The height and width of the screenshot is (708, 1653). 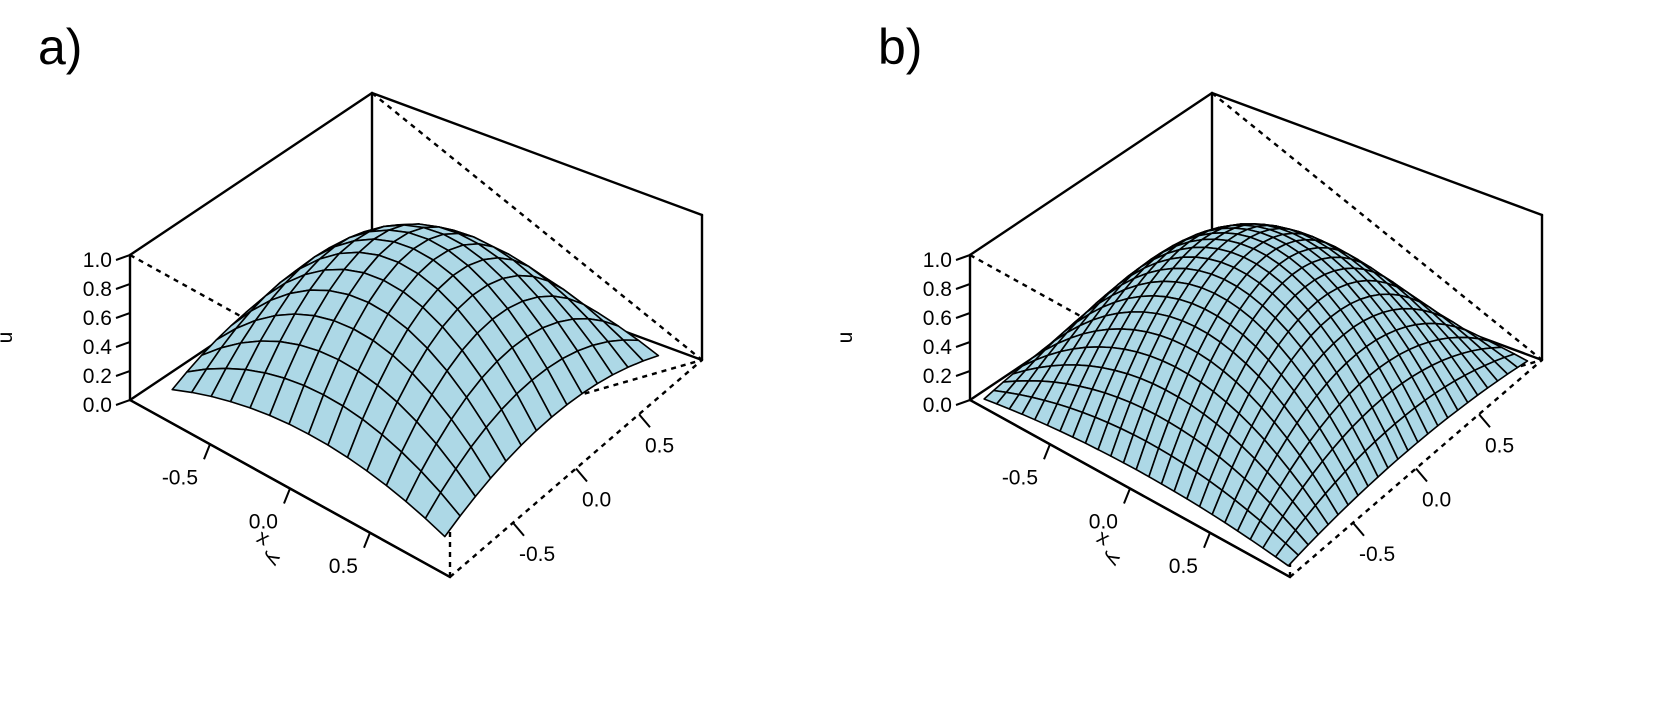 What do you see at coordinates (415, 380) in the screenshot?
I see `surface` at bounding box center [415, 380].